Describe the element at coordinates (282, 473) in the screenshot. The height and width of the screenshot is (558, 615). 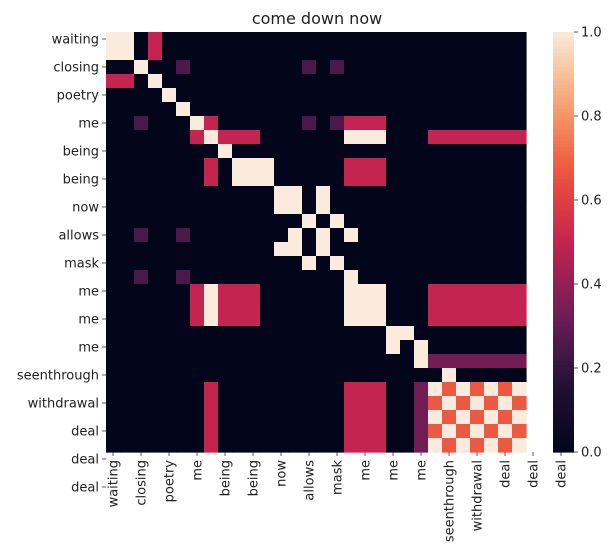
I see `column-tick-label: now` at that location.